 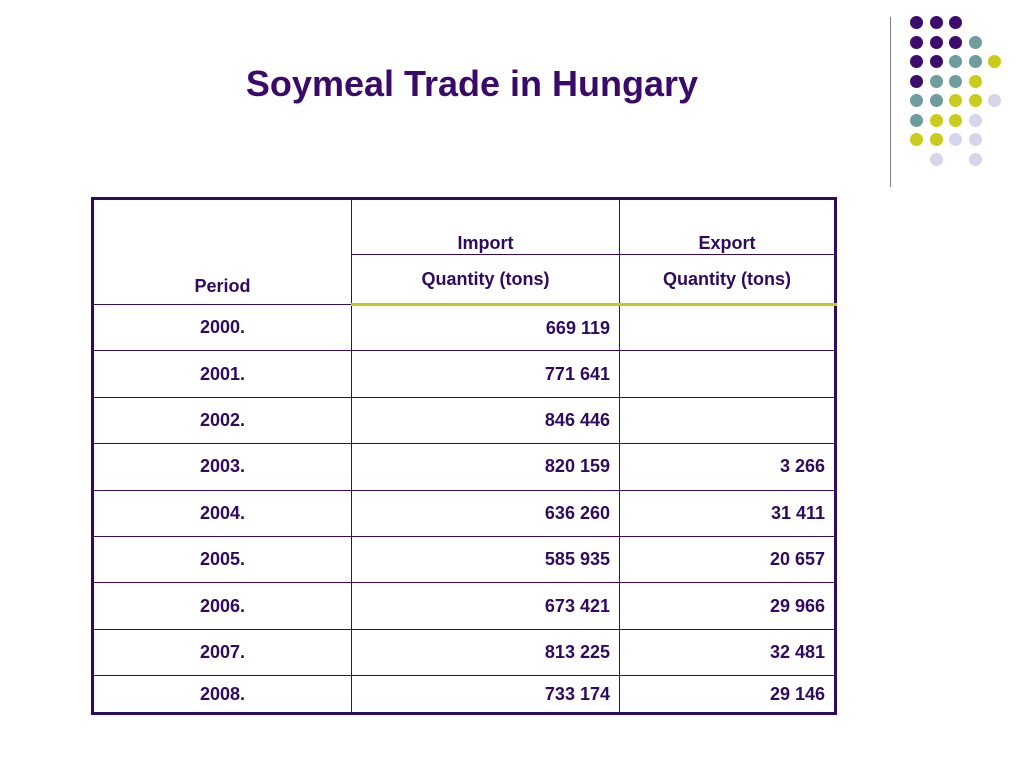 What do you see at coordinates (485, 652) in the screenshot?
I see `import-quantity-cell: 813 225` at bounding box center [485, 652].